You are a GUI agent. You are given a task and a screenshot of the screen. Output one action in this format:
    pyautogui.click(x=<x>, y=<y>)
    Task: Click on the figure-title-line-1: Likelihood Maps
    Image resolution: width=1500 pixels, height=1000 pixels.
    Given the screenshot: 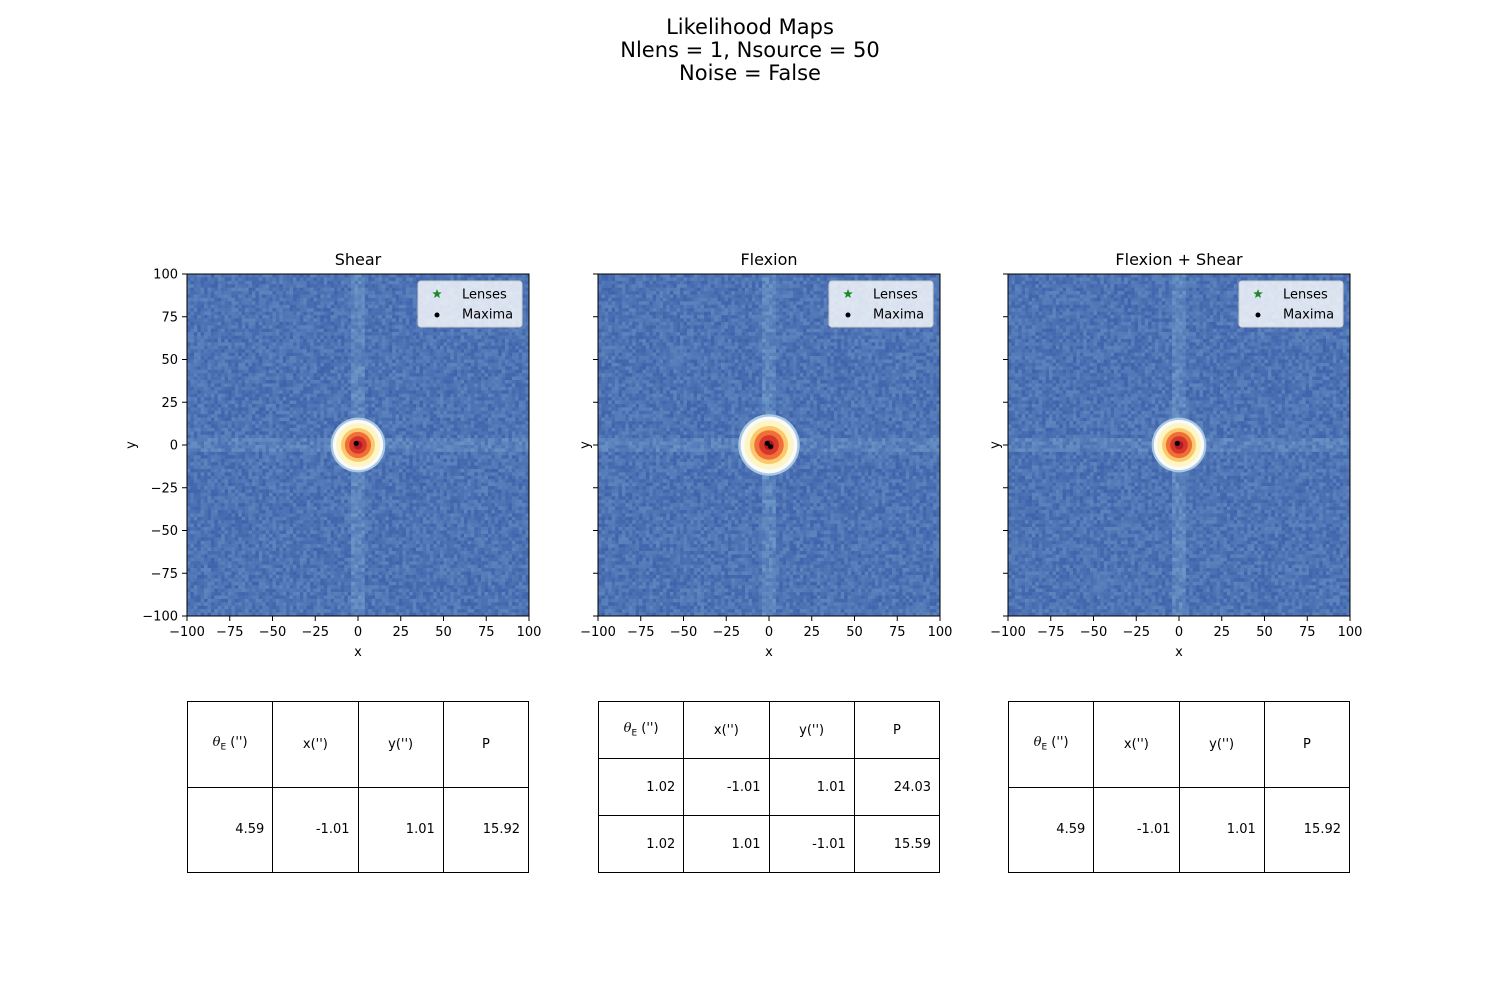 What is the action you would take?
    pyautogui.click(x=750, y=27)
    